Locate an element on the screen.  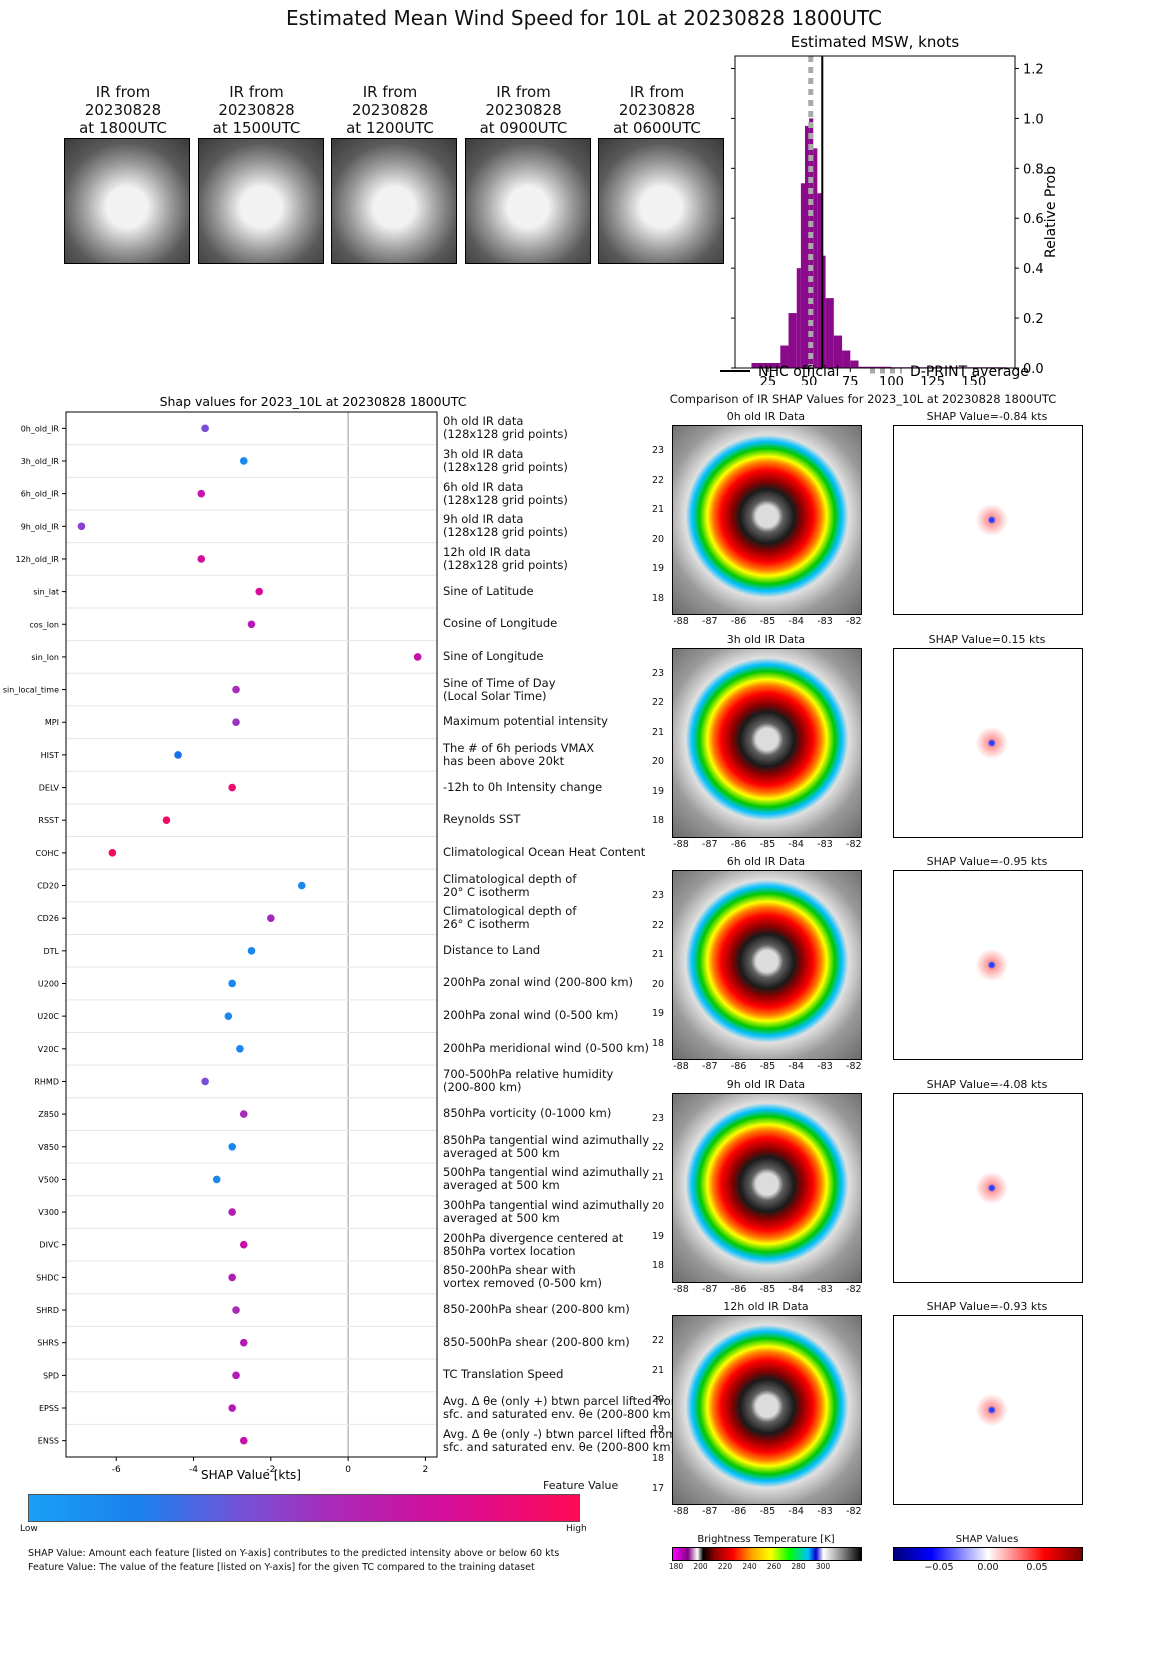
x-tick-label: 2 is located at coordinates (426, 1470).